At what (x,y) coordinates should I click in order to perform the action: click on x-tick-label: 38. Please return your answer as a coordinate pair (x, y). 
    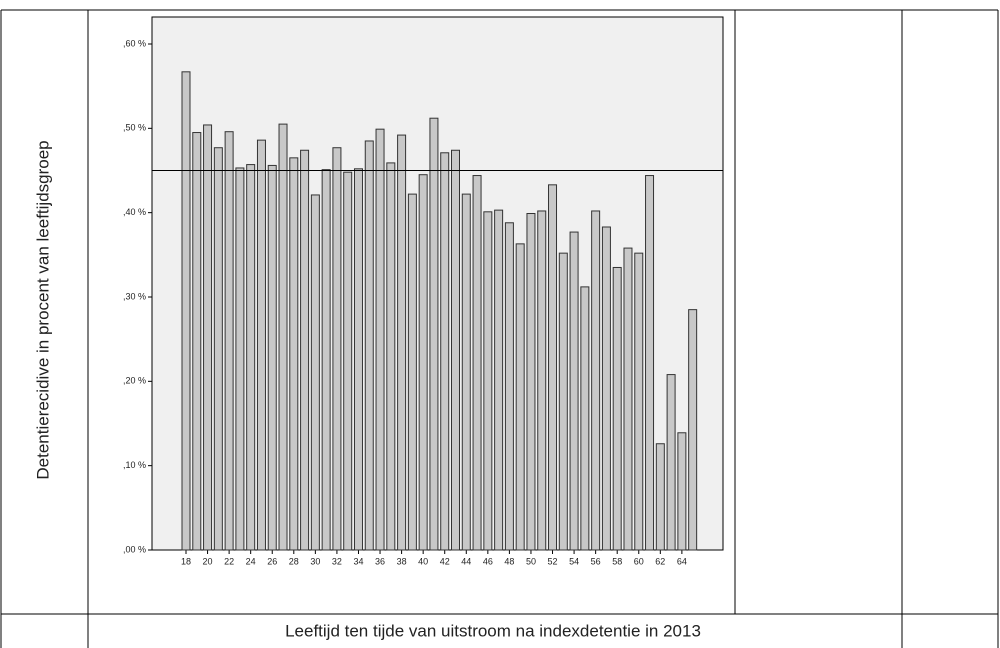
    Looking at the image, I should click on (402, 561).